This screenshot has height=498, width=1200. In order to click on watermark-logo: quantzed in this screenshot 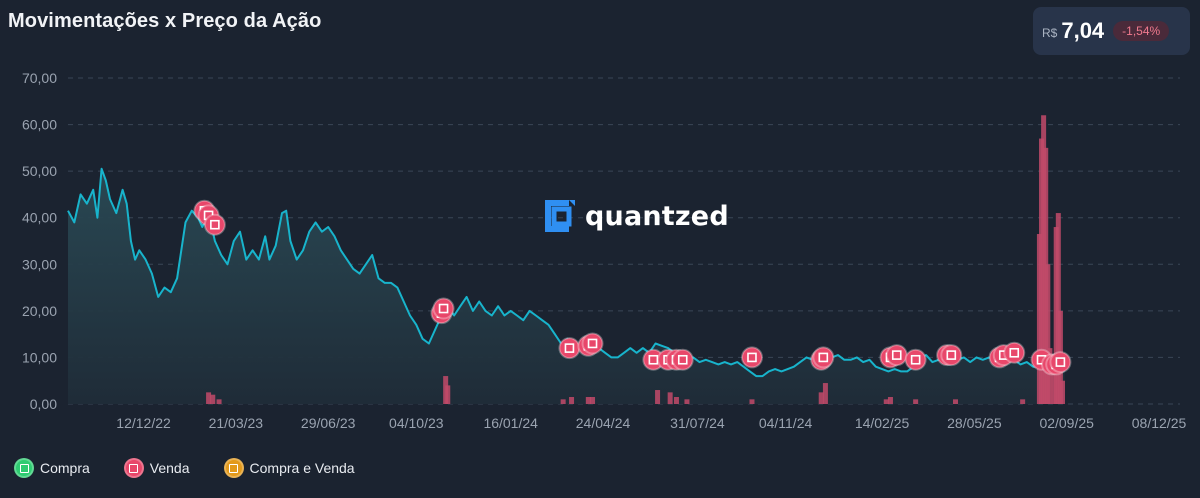, I will do `click(635, 216)`.